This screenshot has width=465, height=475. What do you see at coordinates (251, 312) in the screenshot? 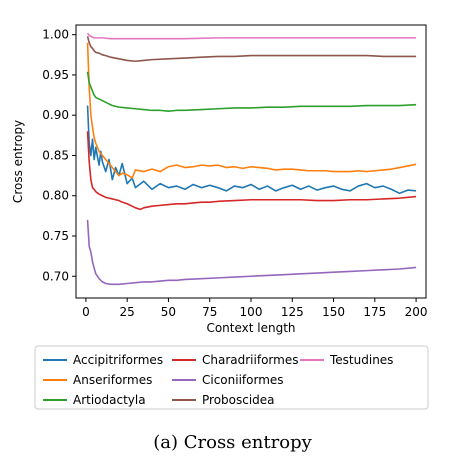
I see `x-tick-label: 100` at bounding box center [251, 312].